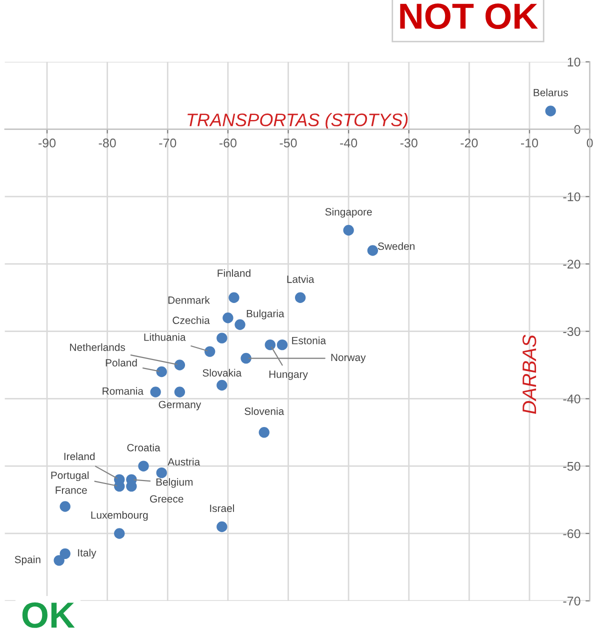  I want to click on x-tick-label: 0, so click(589, 143).